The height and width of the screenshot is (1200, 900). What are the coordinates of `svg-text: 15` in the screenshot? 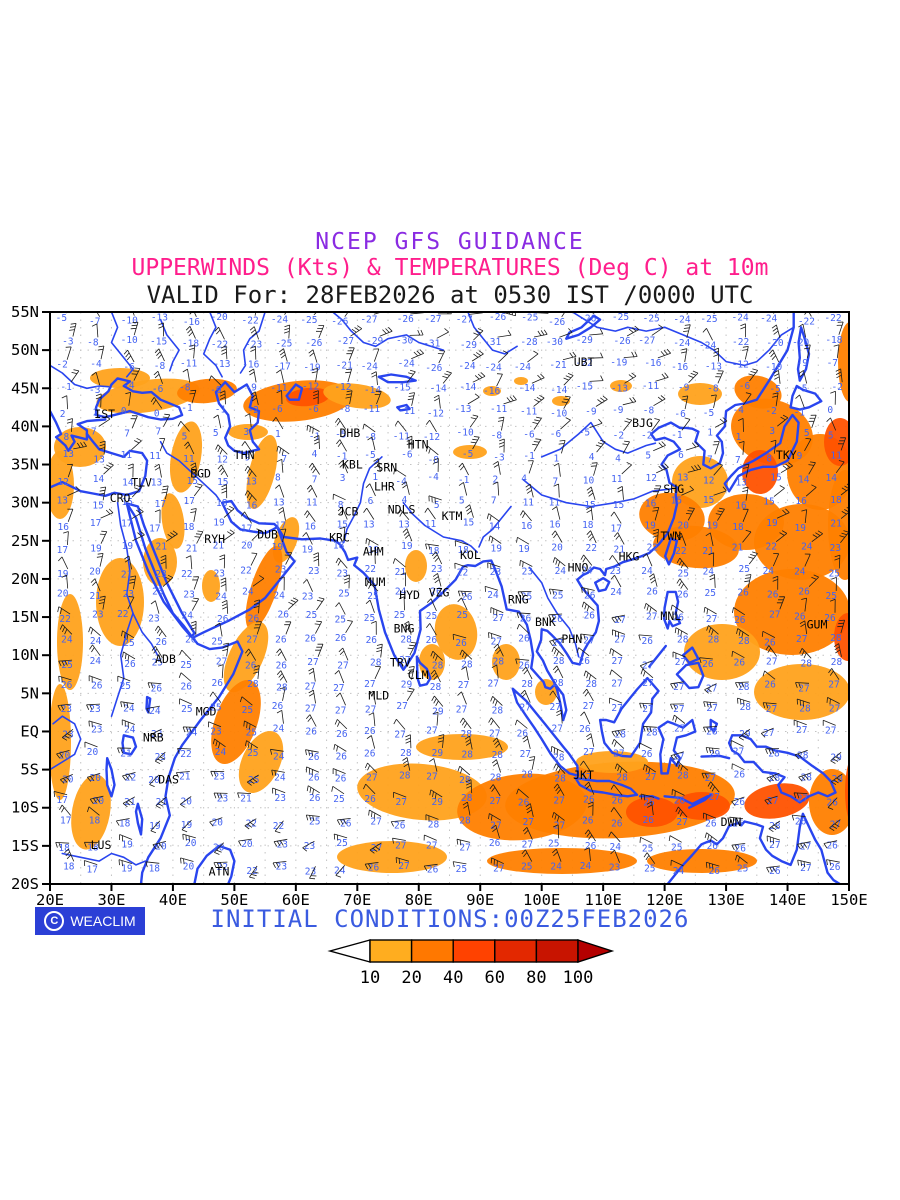 It's located at (775, 478).